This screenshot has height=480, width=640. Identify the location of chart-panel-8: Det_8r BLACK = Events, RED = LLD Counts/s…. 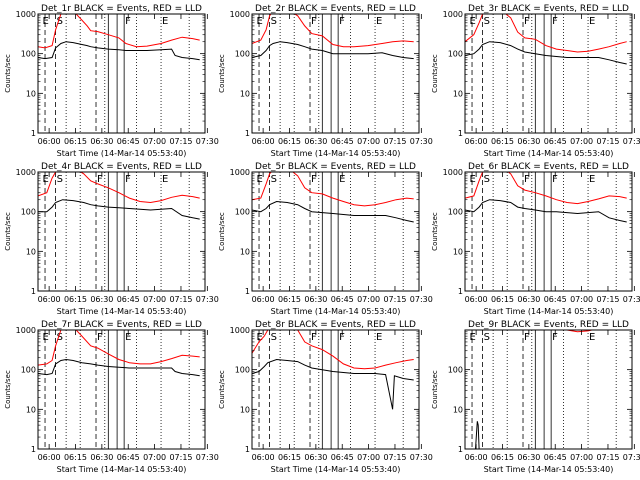
(325, 397).